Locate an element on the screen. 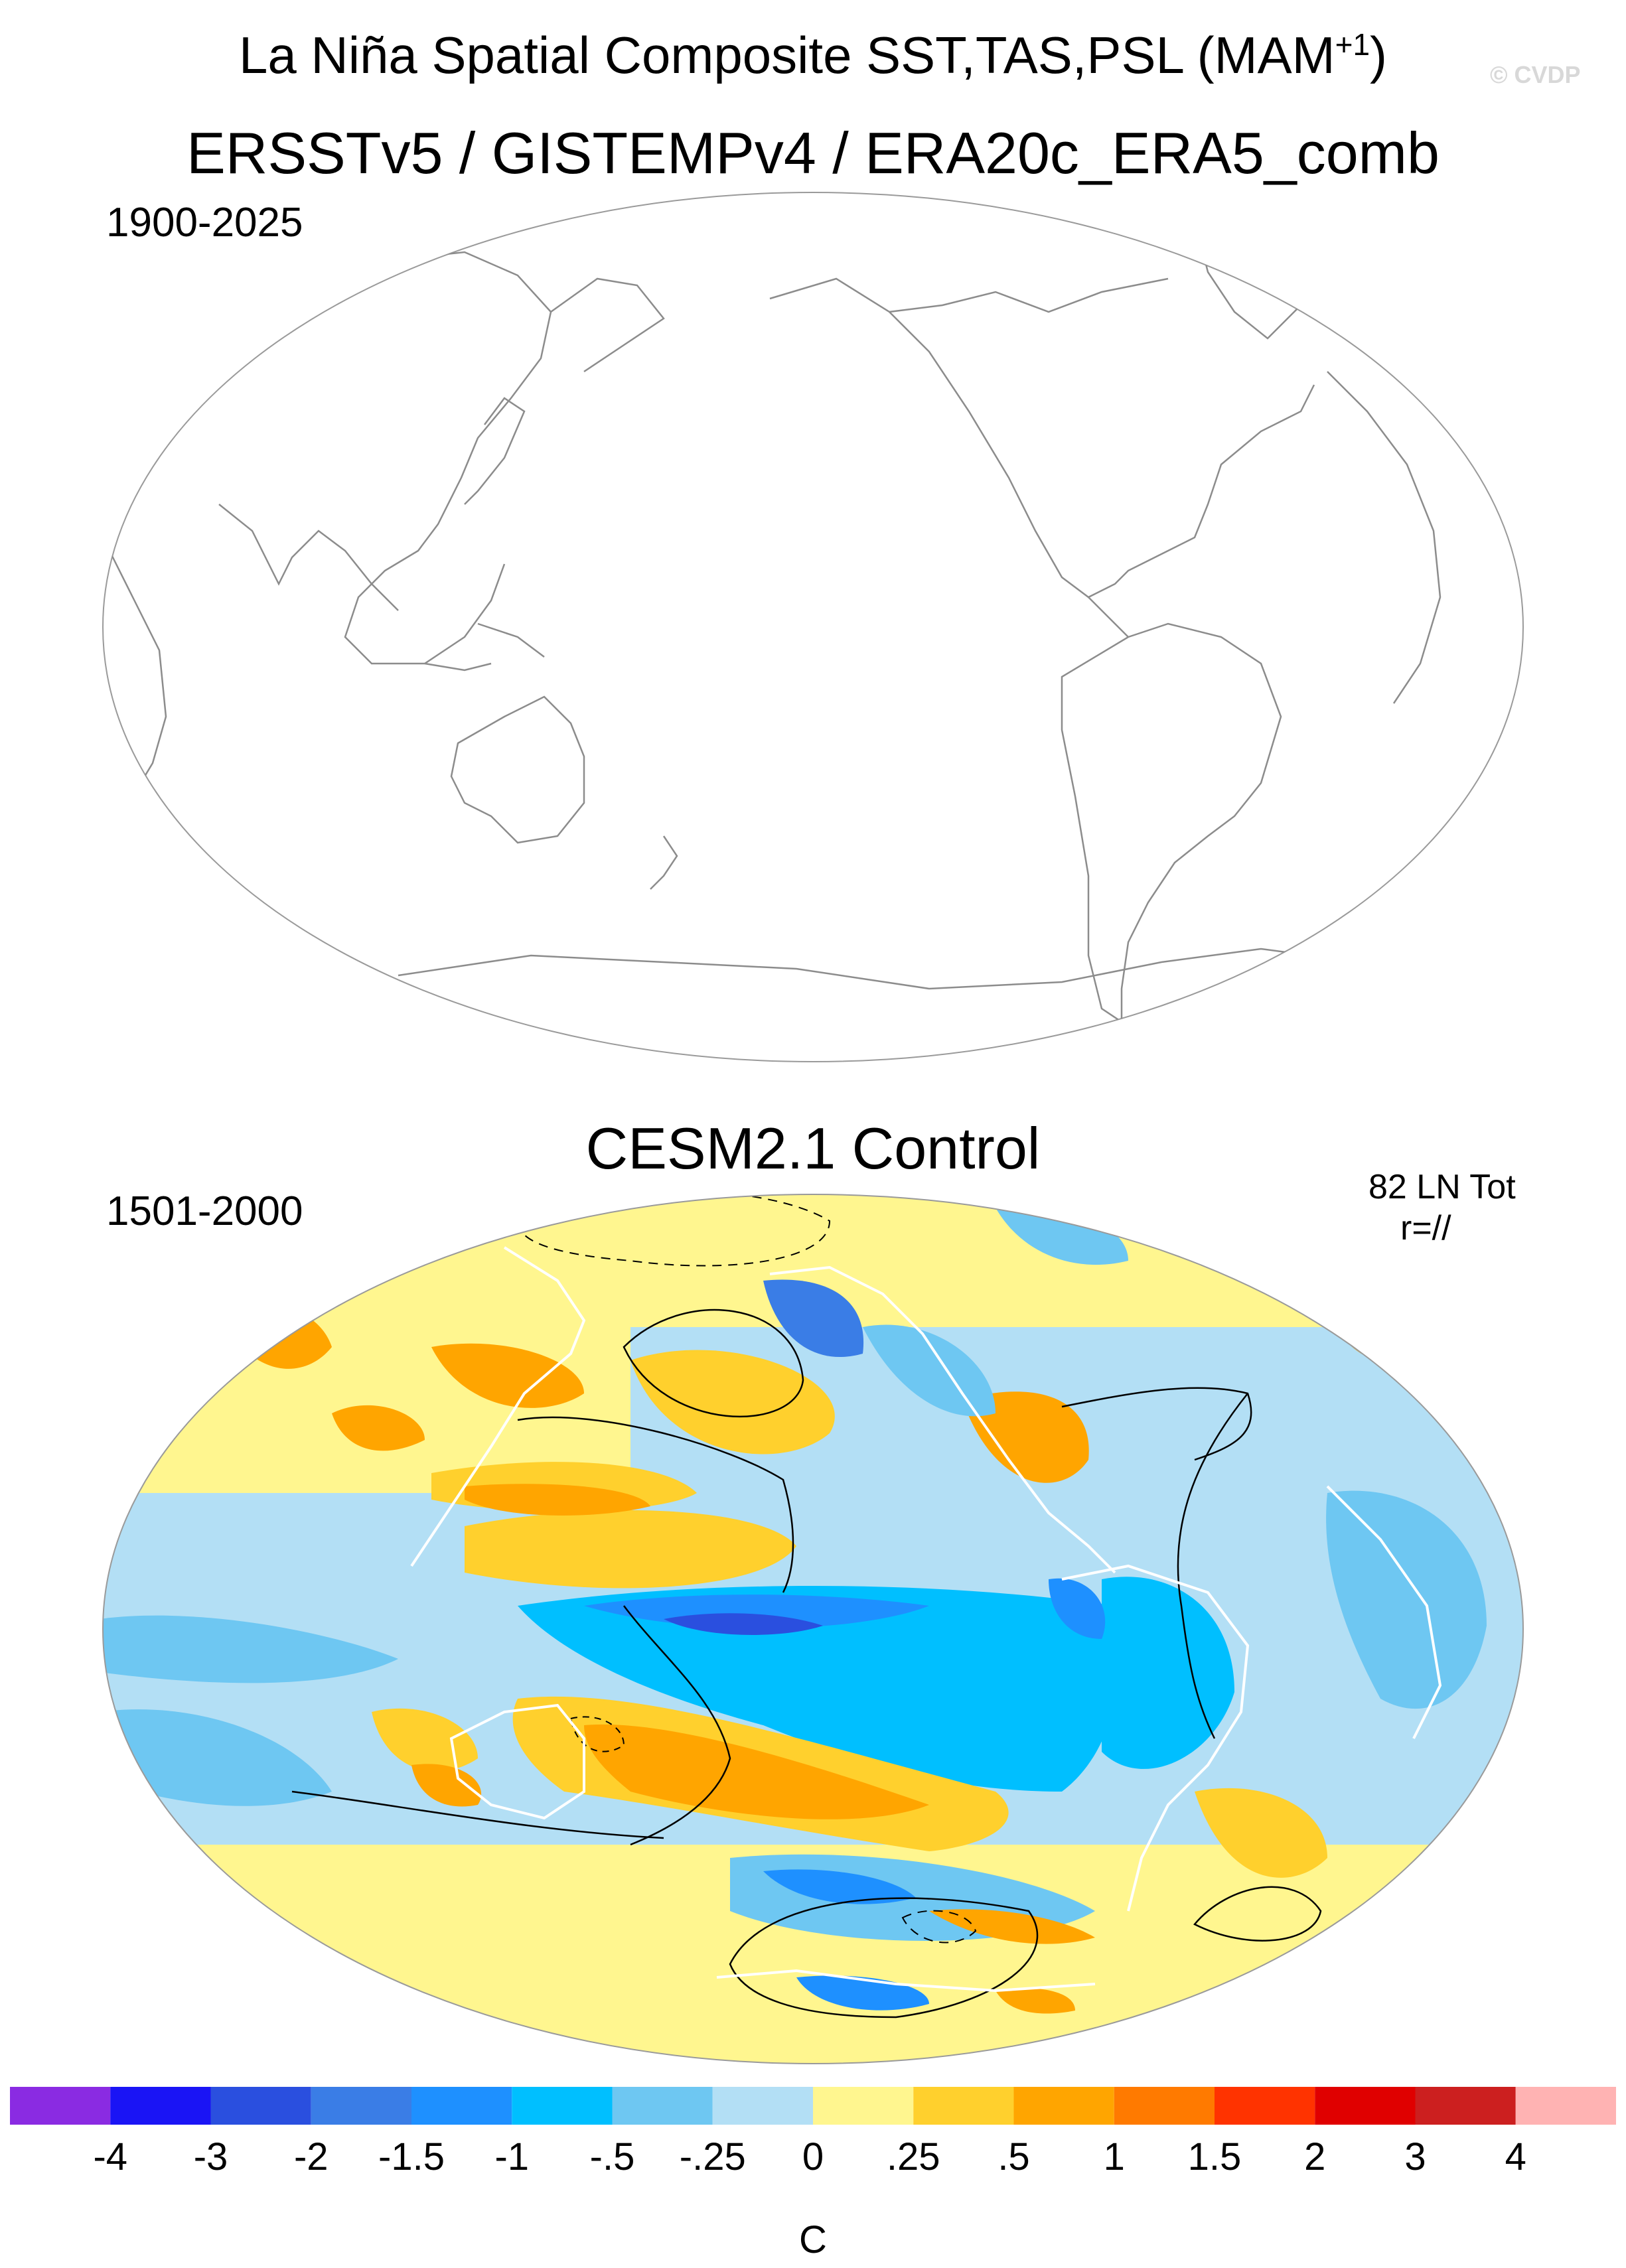 The height and width of the screenshot is (2268, 1626). colorbar-tick-label: 4 is located at coordinates (1515, 2156).